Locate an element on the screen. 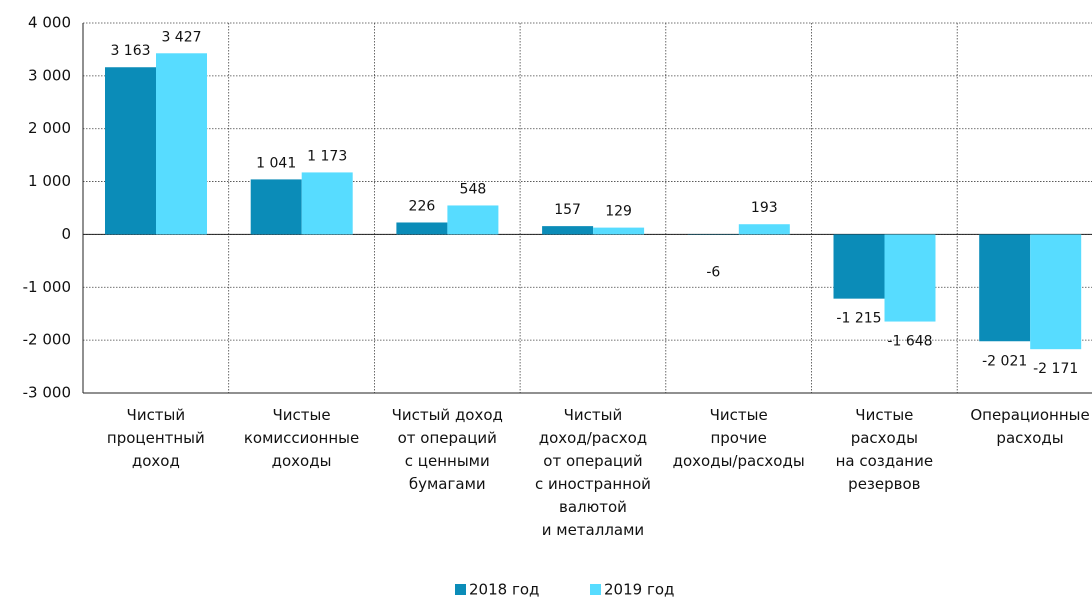 The width and height of the screenshot is (1092, 599). value-label: 3 427 is located at coordinates (181, 37).